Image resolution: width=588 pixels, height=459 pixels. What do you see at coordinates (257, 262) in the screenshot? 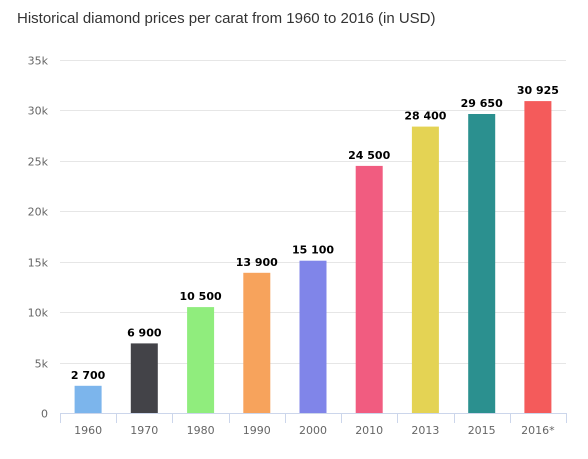
I see `data-label: 13 900` at bounding box center [257, 262].